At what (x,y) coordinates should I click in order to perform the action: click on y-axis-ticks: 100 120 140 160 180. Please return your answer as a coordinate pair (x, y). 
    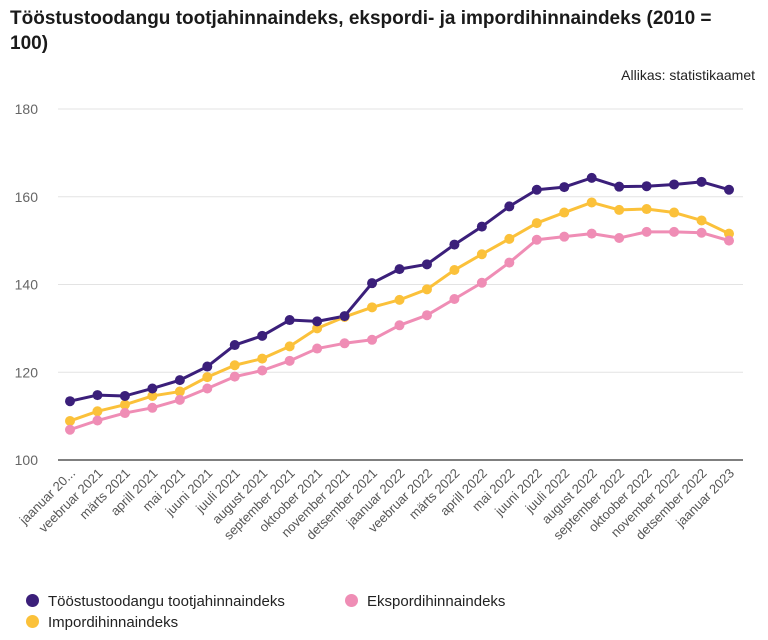
    Looking at the image, I should click on (27, 284).